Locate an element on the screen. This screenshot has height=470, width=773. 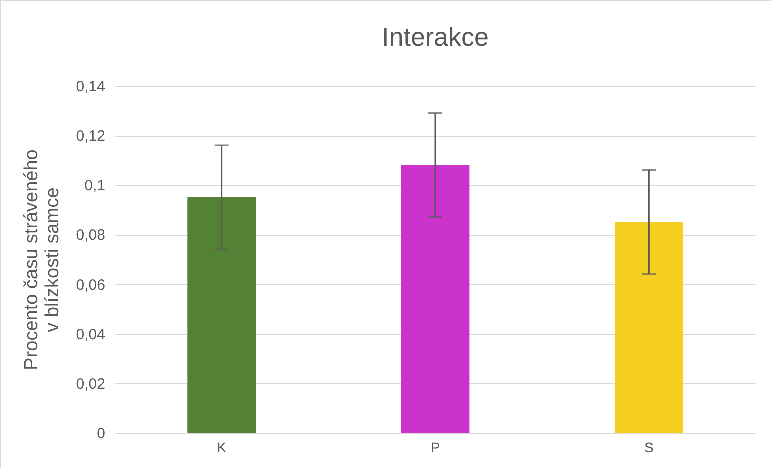
y-tick-label: 0,04 is located at coordinates (91, 335).